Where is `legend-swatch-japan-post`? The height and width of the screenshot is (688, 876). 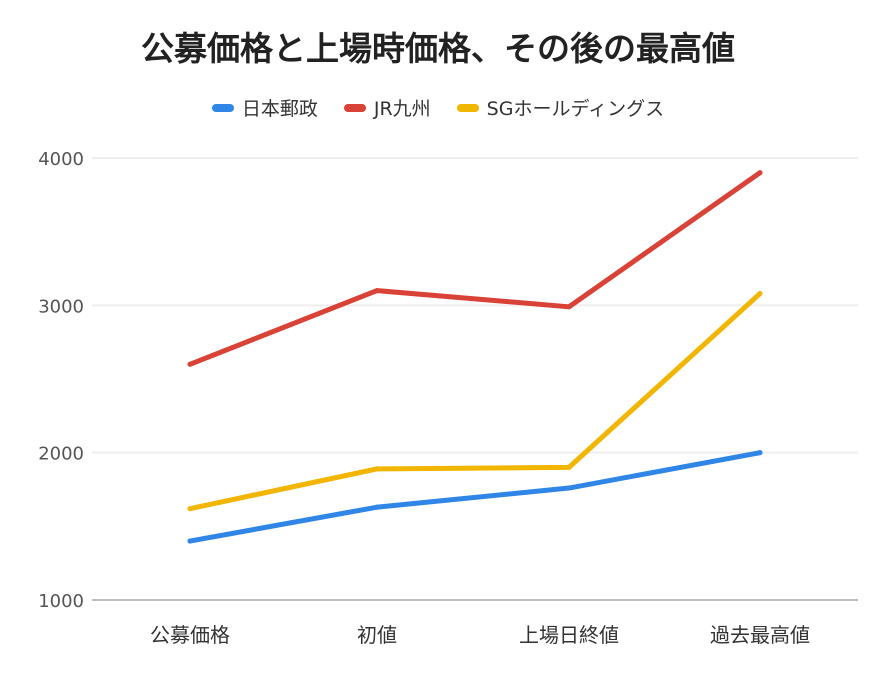 legend-swatch-japan-post is located at coordinates (222, 107).